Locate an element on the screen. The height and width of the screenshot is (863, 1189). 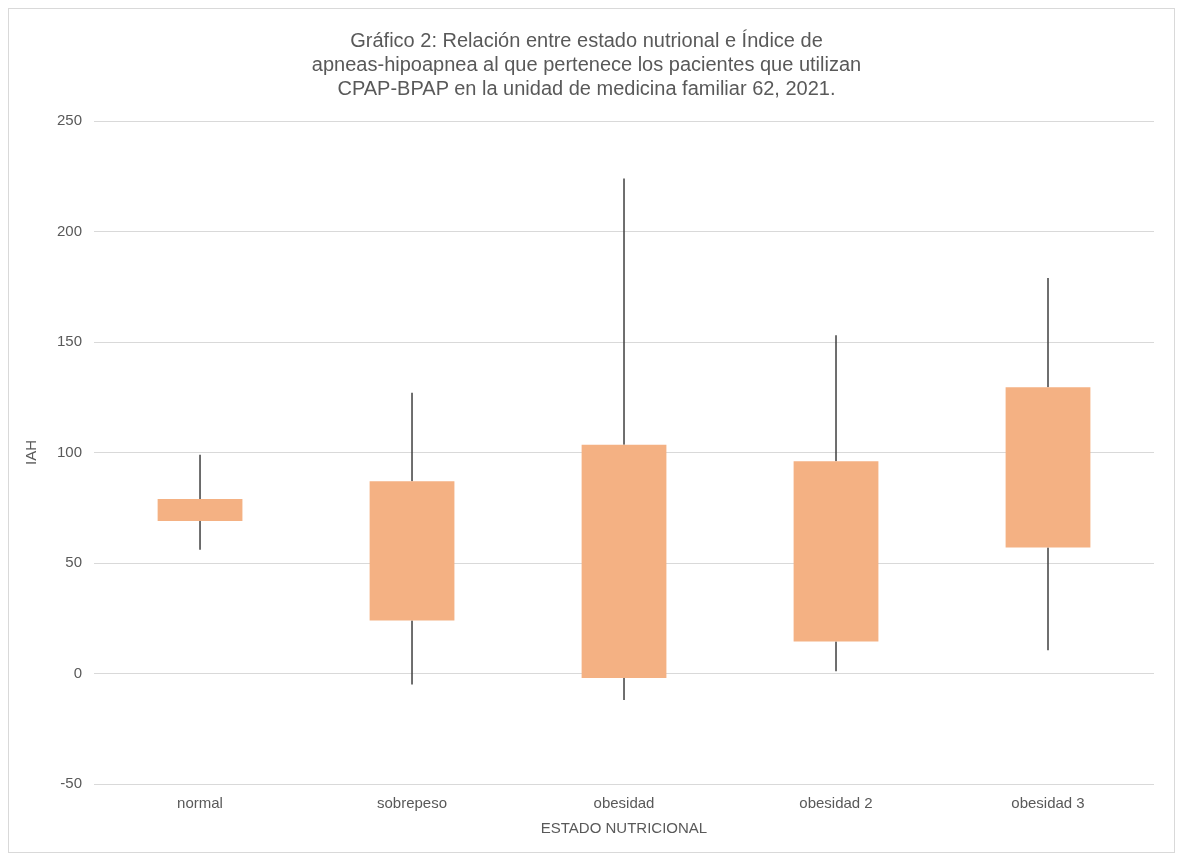
x-tick-label: obesidad 3 is located at coordinates (1048, 803).